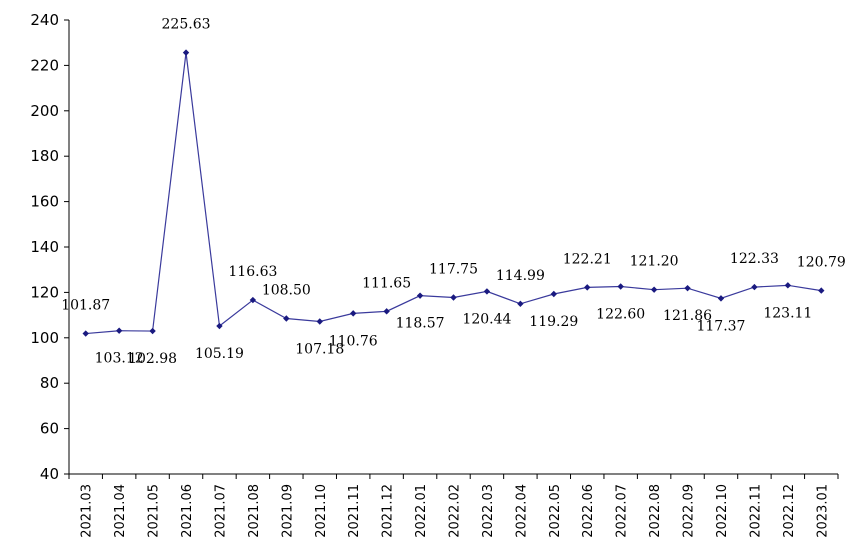 This screenshot has width=847, height=549. Describe the element at coordinates (620, 314) in the screenshot. I see `data-label: 122.60` at that location.